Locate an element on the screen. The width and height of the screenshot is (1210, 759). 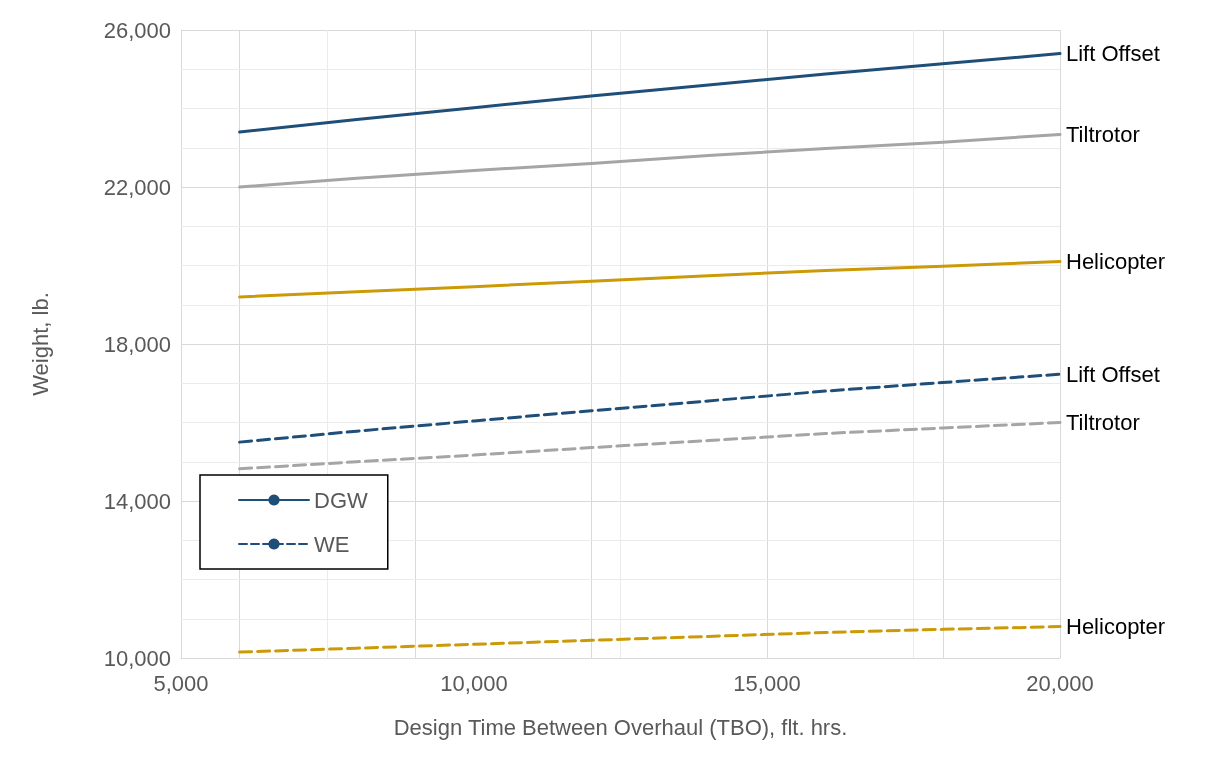
legend-label: WE is located at coordinates (332, 544).